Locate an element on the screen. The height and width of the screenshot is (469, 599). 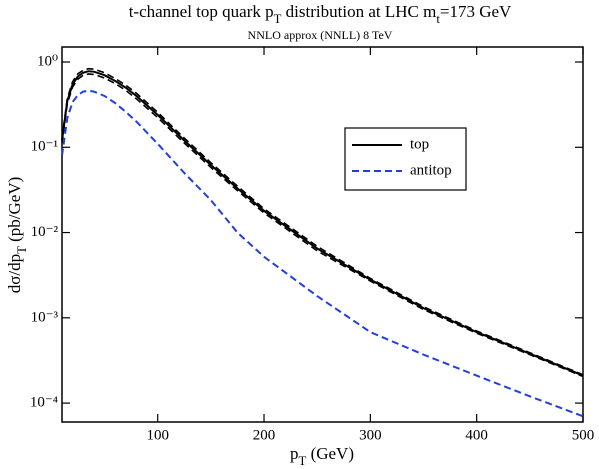
label-part: distribution at LHC m is located at coordinates (358, 11).